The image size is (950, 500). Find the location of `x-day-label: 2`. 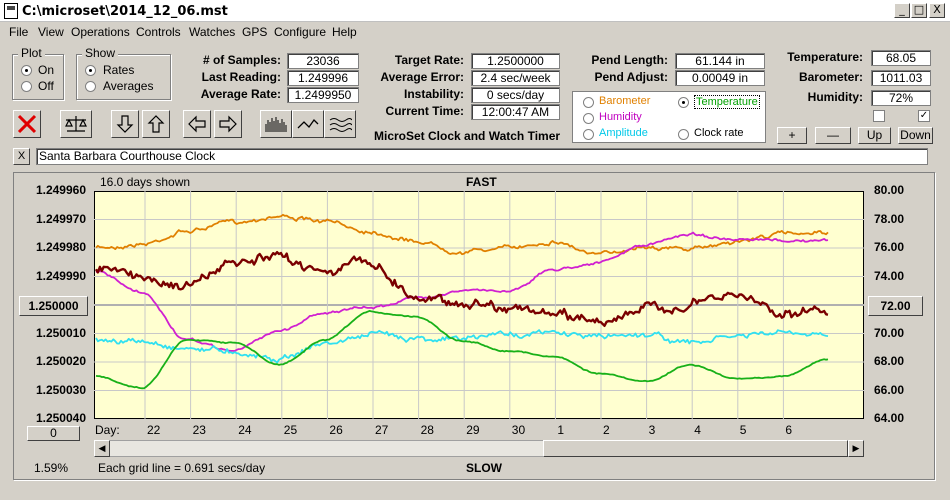

x-day-label: 2 is located at coordinates (606, 430).